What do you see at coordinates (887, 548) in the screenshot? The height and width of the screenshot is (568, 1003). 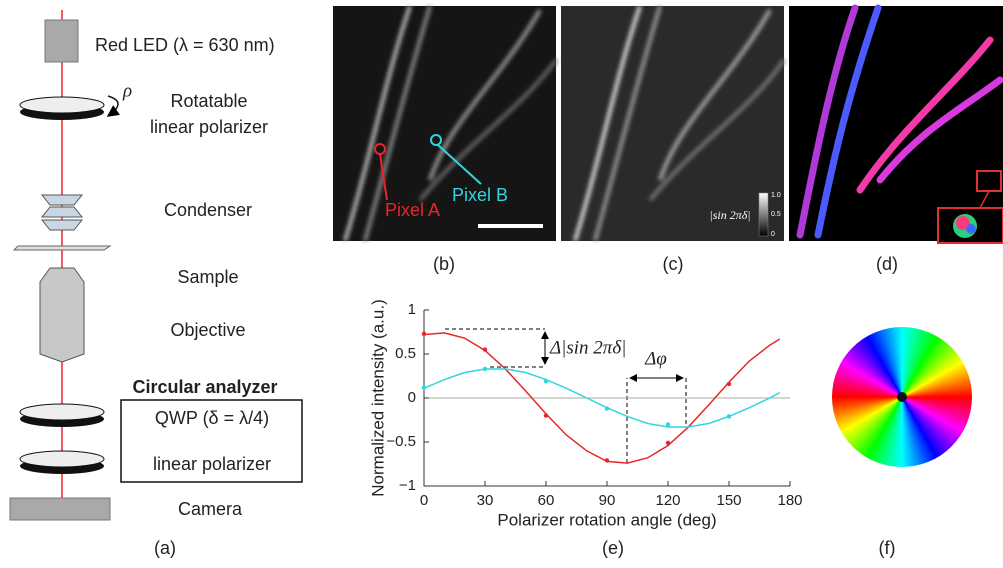 I see `panel-label: (f)` at bounding box center [887, 548].